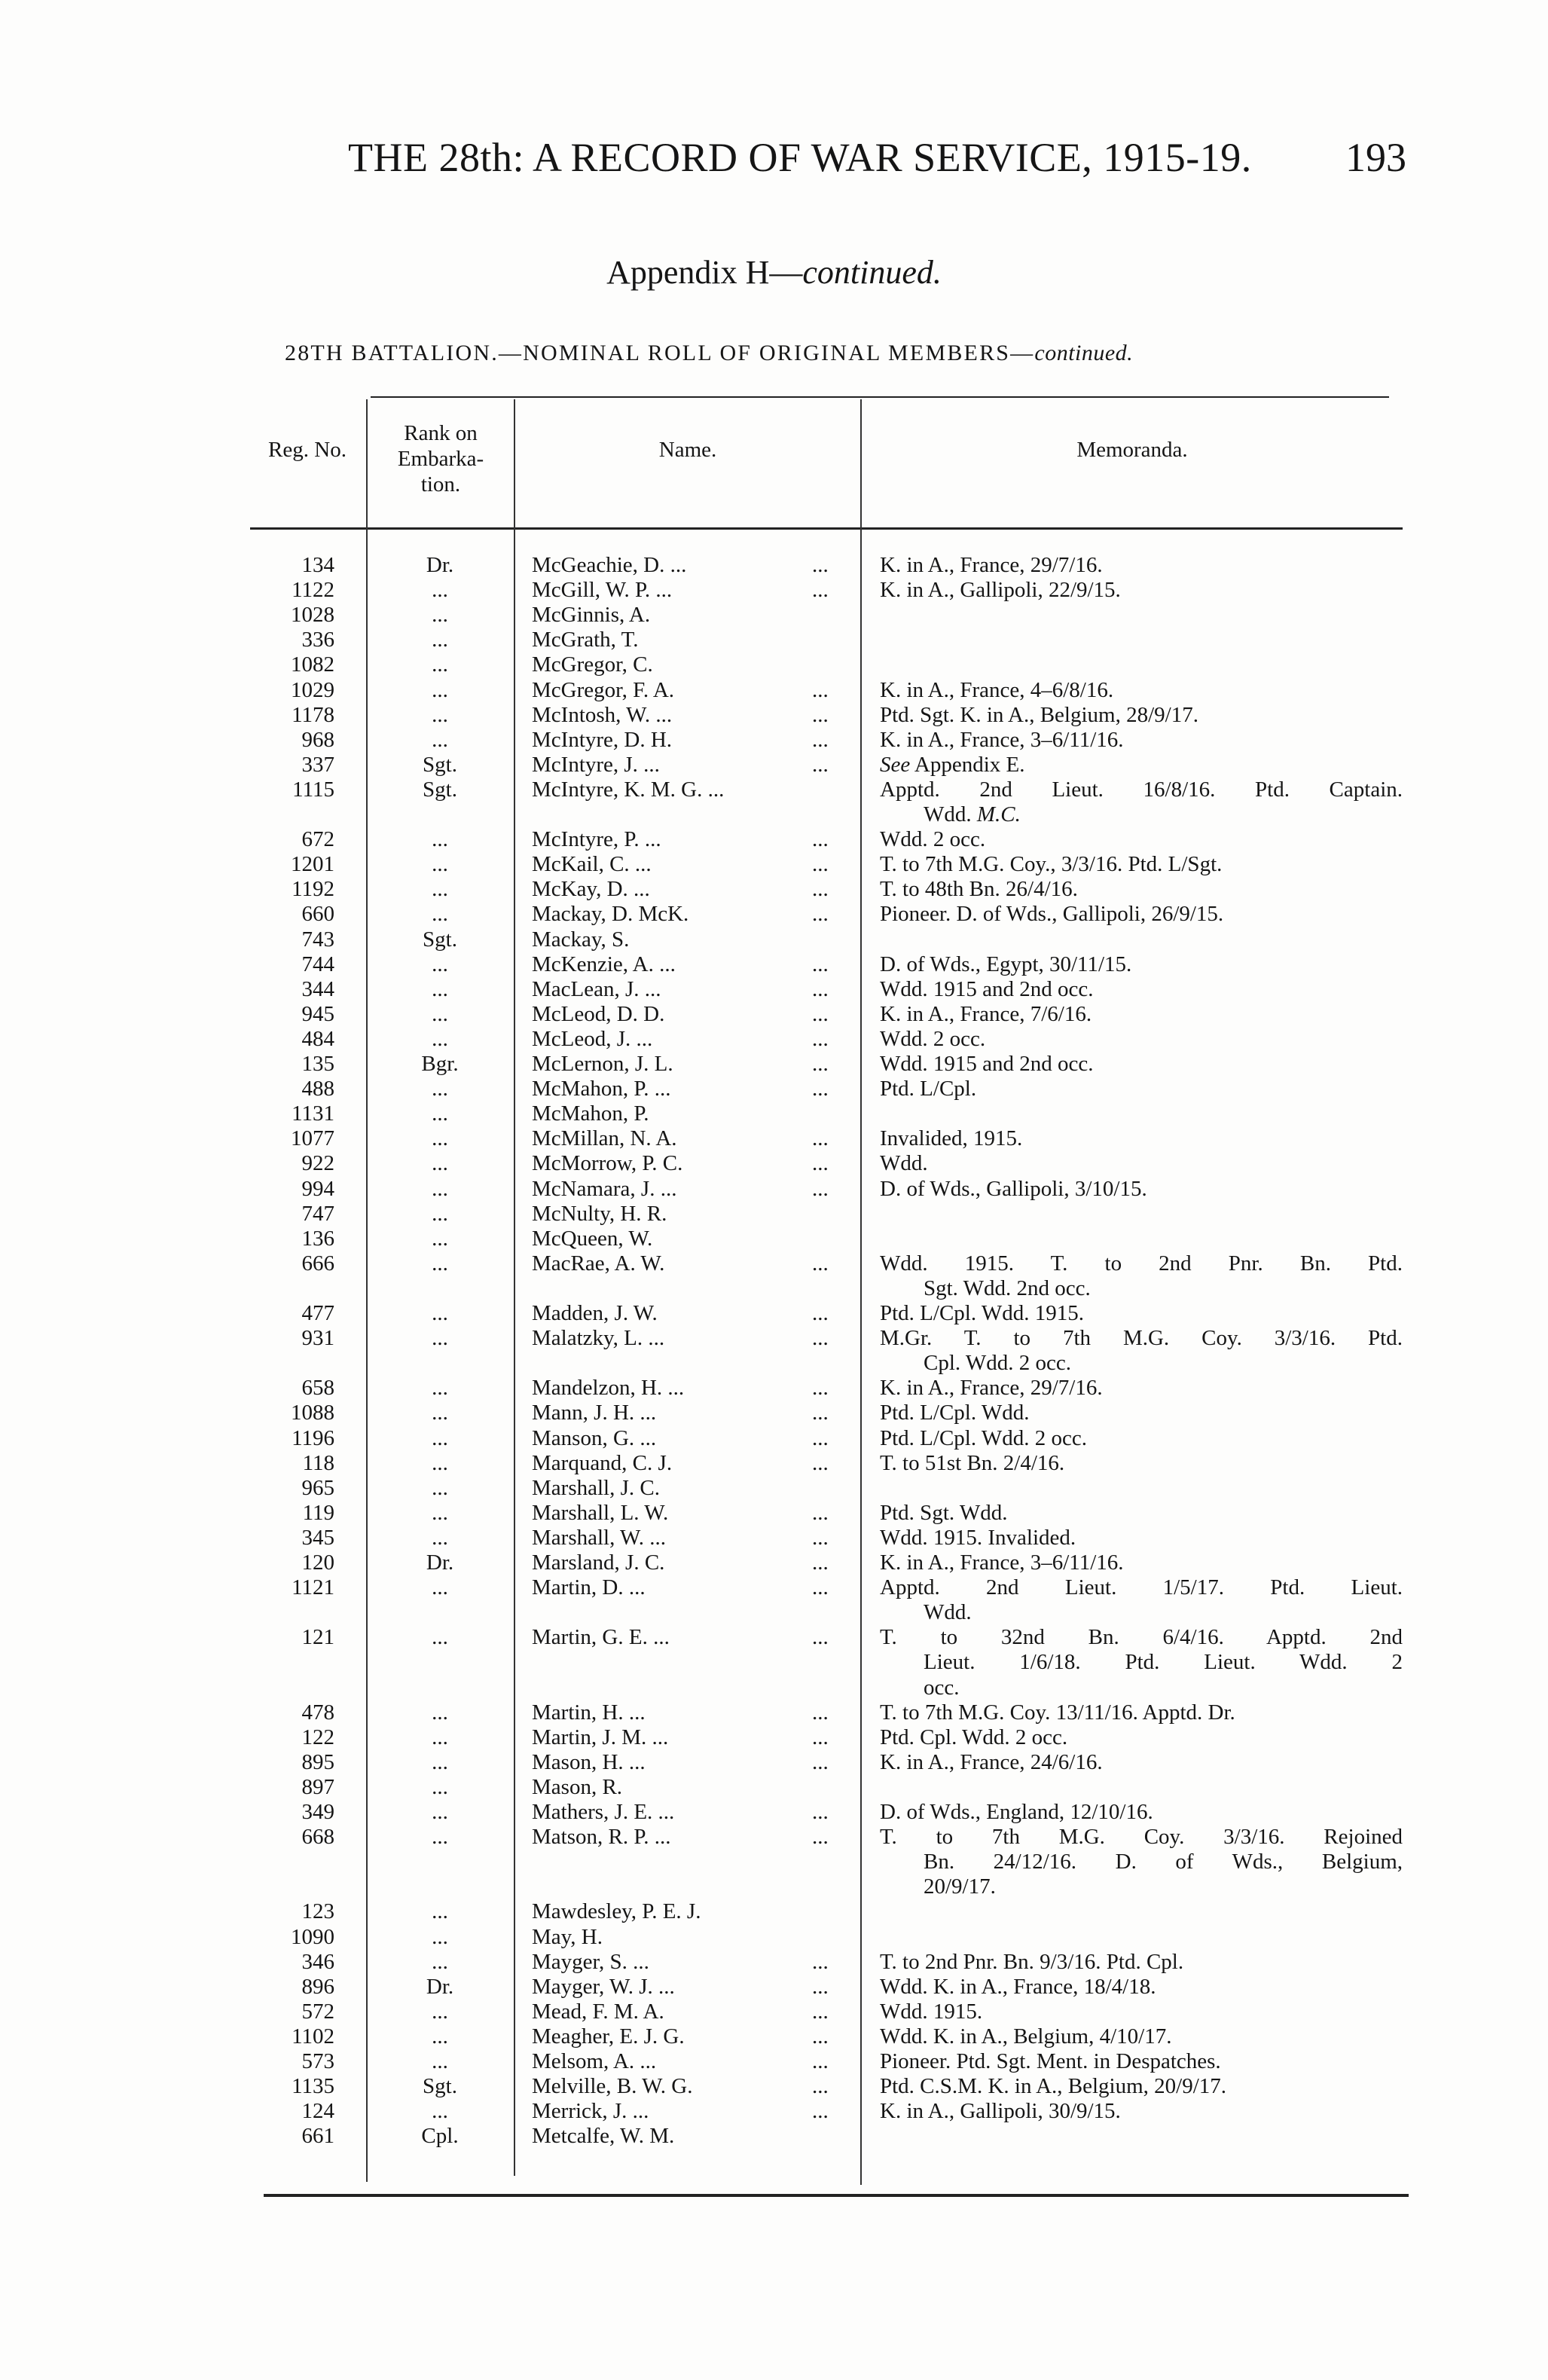 The width and height of the screenshot is (1548, 2380). I want to click on name-cell: McMahon, P., so click(590, 1113).